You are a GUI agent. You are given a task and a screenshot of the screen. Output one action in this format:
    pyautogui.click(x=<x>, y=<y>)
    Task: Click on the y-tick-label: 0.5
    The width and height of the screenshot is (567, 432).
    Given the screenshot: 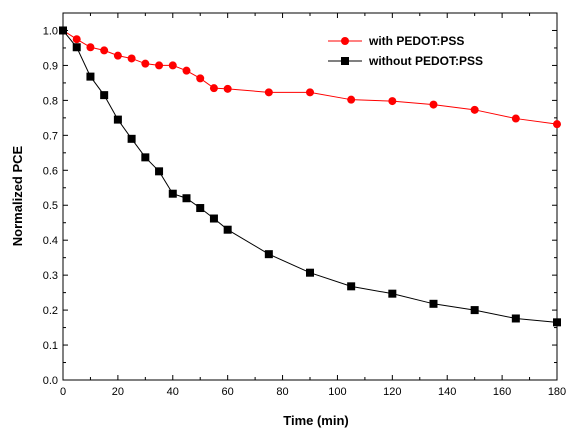 What is the action you would take?
    pyautogui.click(x=50, y=206)
    